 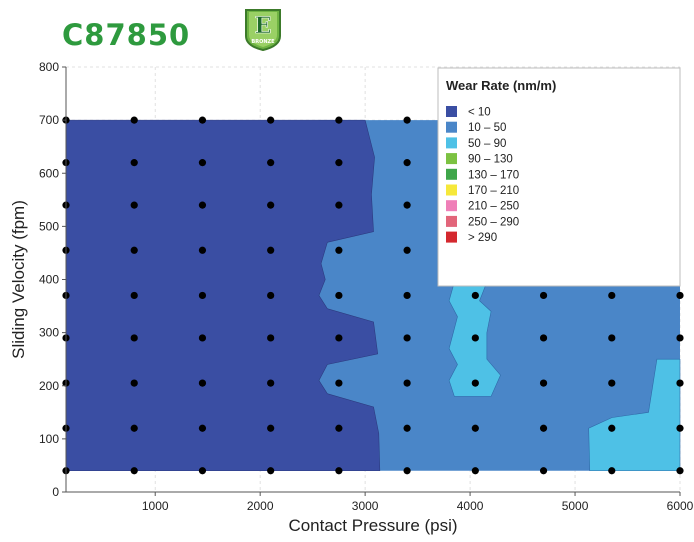 What do you see at coordinates (49, 120) in the screenshot?
I see `y-tick-label: 700` at bounding box center [49, 120].